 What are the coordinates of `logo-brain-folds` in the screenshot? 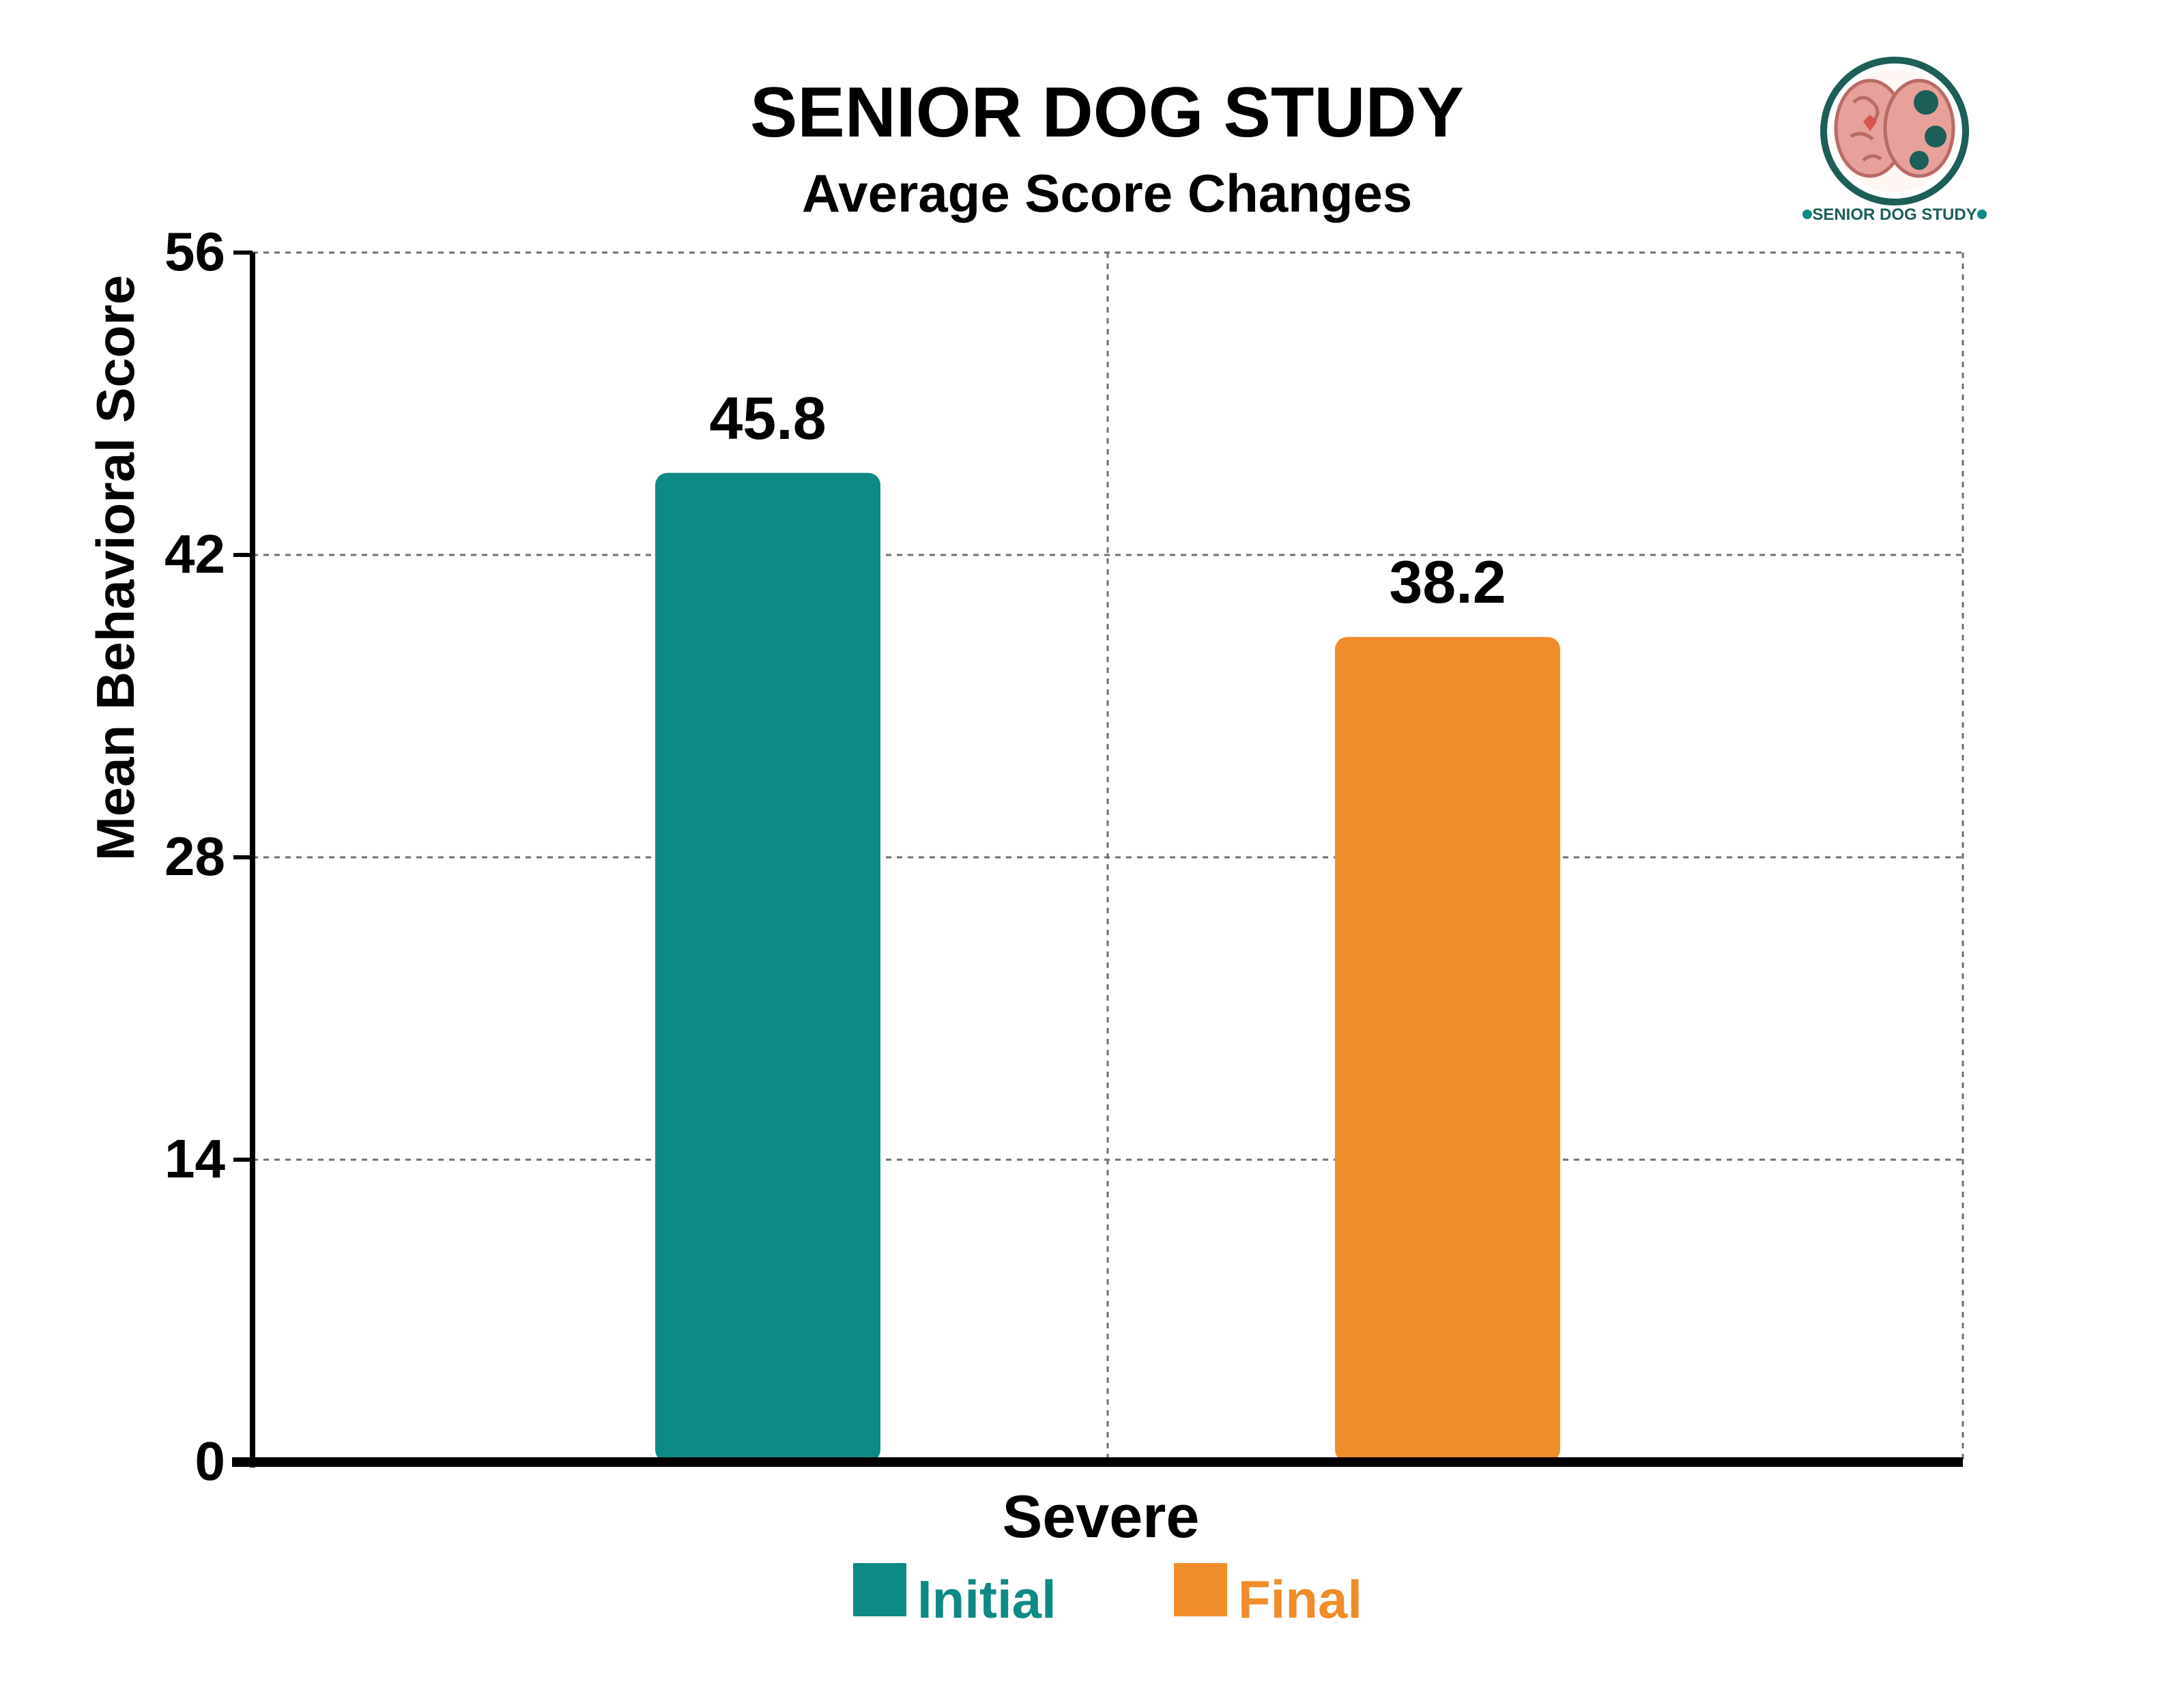 It's located at (1866, 129).